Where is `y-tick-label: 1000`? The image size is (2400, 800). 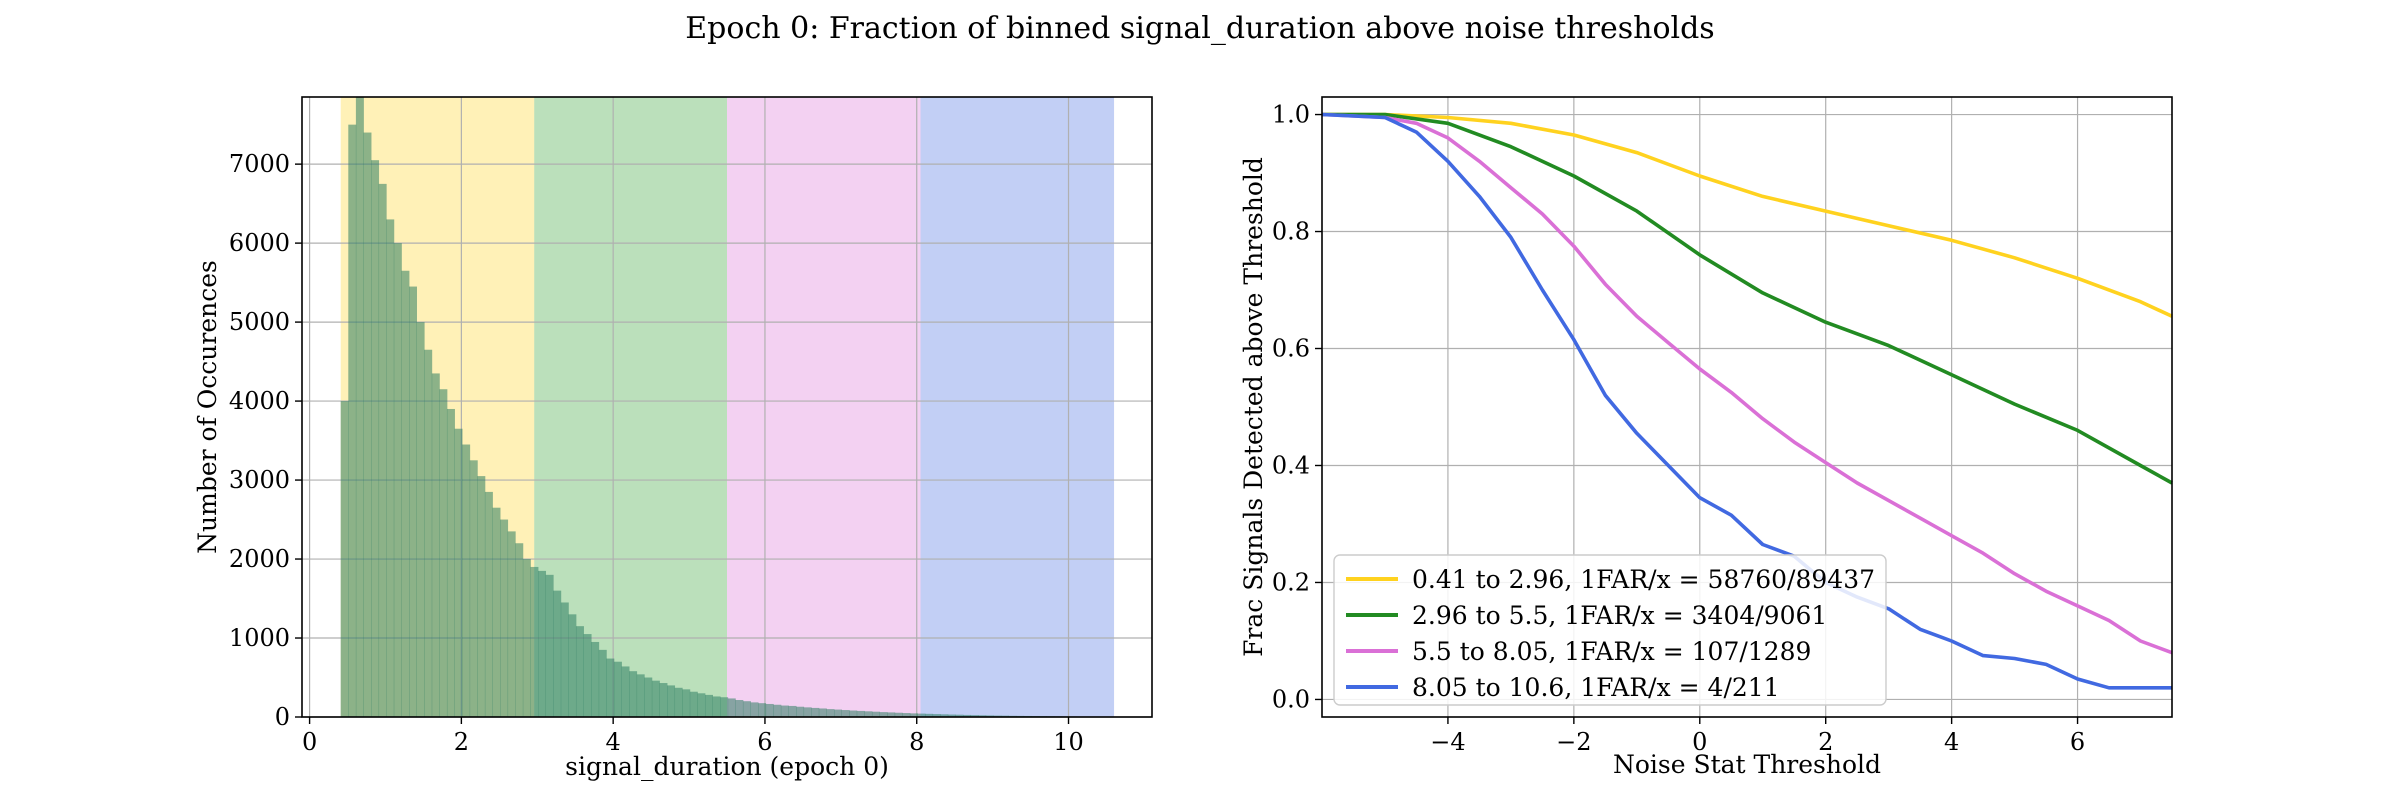 y-tick-label: 1000 is located at coordinates (259, 638).